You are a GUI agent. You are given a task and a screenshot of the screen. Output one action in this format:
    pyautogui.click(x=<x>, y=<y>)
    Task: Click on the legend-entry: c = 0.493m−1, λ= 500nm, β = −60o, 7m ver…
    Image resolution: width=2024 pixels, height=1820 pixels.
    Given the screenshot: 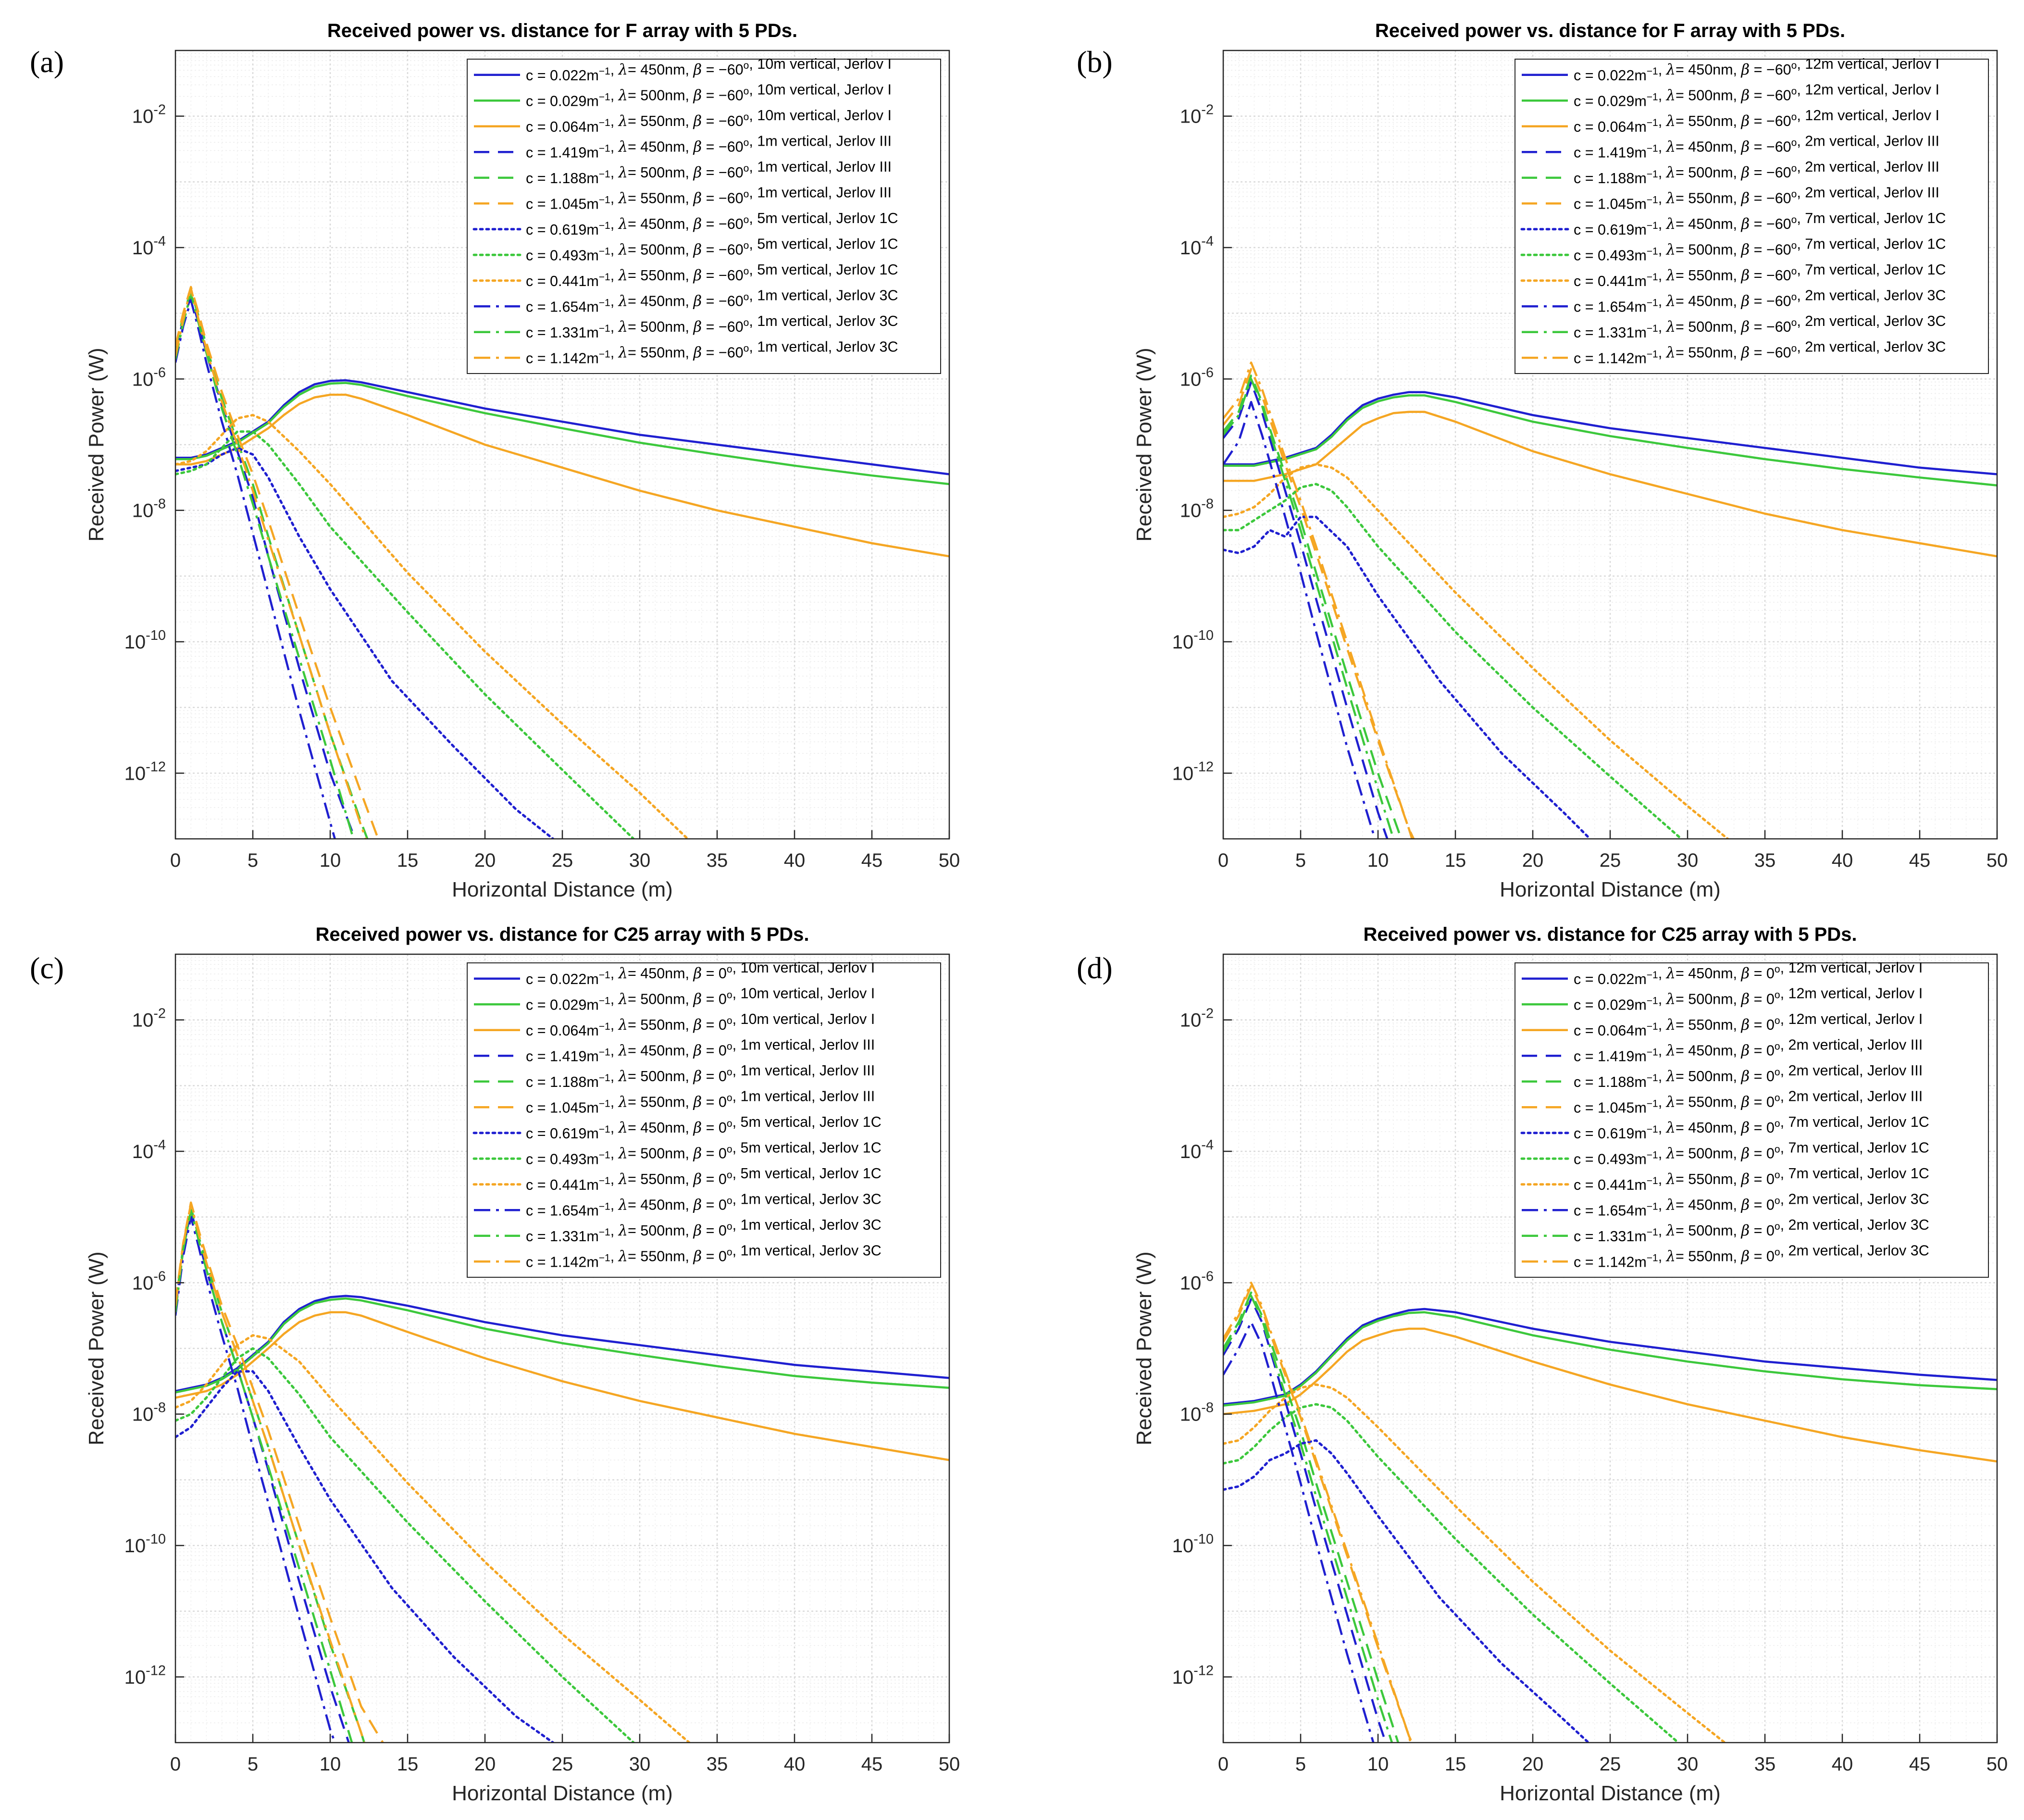 What is the action you would take?
    pyautogui.click(x=1760, y=249)
    